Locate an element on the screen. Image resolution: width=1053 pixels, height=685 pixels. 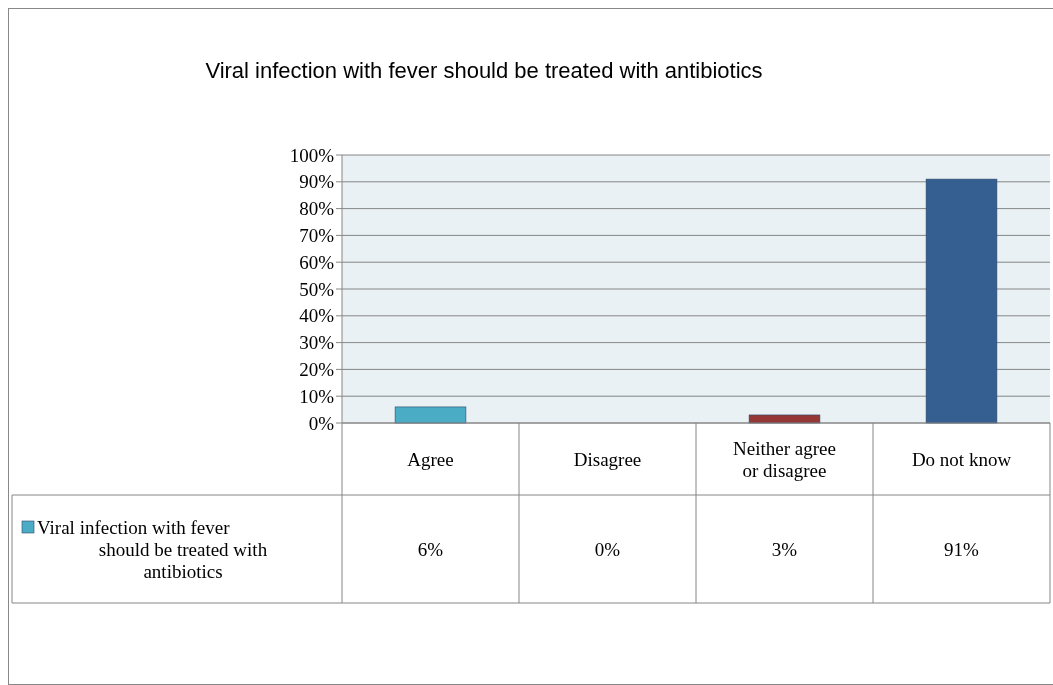
x-tick-label: Do not know is located at coordinates (961, 459).